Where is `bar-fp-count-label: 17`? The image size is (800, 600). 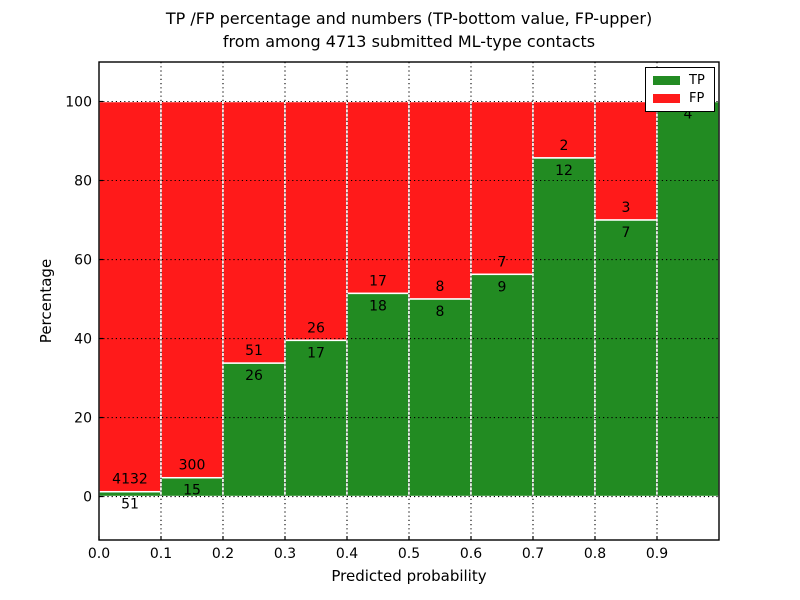
bar-fp-count-label: 17 is located at coordinates (378, 281).